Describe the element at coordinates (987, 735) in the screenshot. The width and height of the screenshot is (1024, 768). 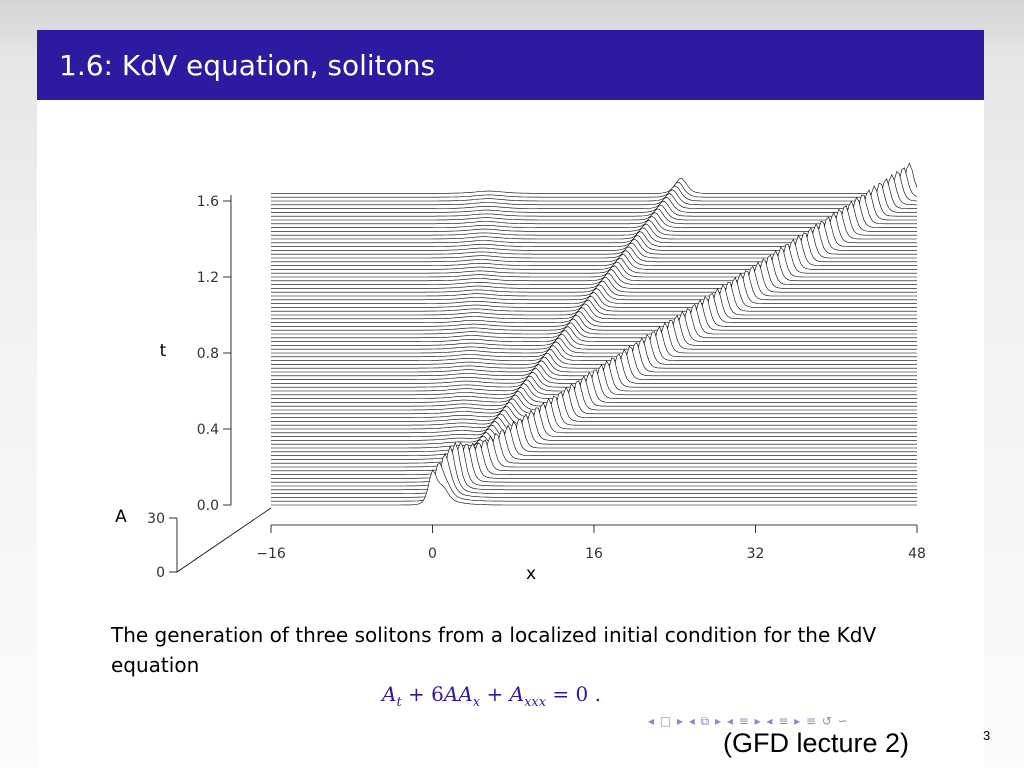
I see `page-number: 3` at that location.